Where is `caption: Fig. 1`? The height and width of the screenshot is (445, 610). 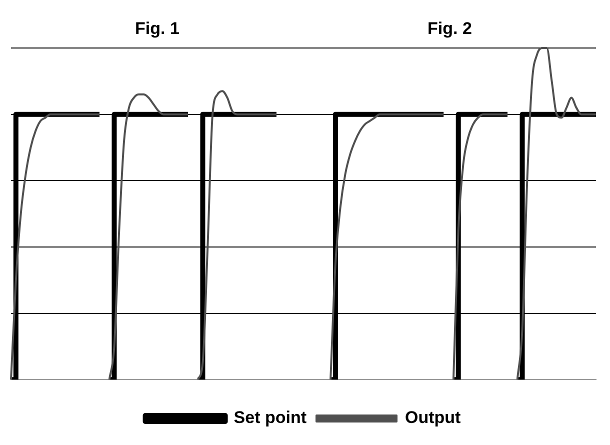
caption: Fig. 1 is located at coordinates (157, 28).